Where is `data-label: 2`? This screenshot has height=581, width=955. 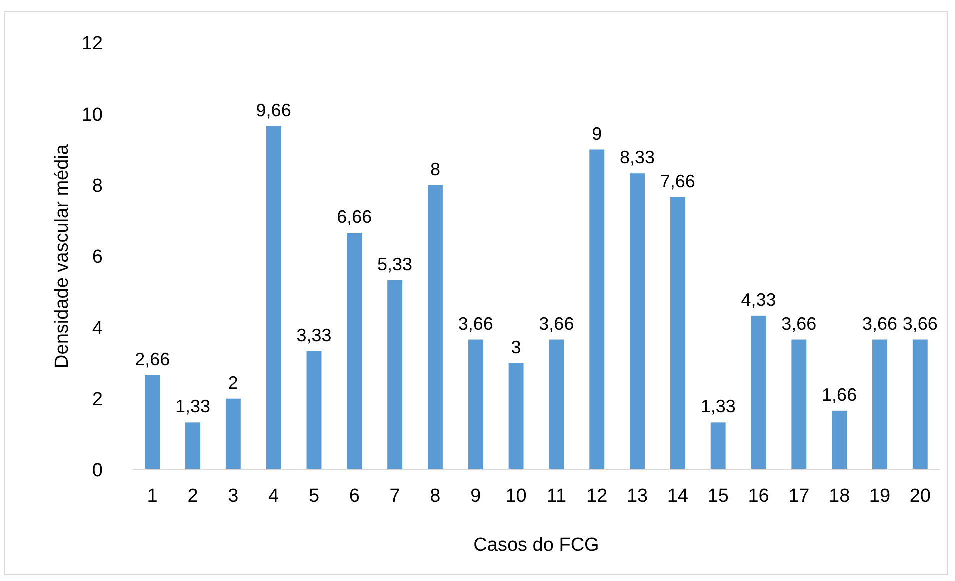 data-label: 2 is located at coordinates (233, 382).